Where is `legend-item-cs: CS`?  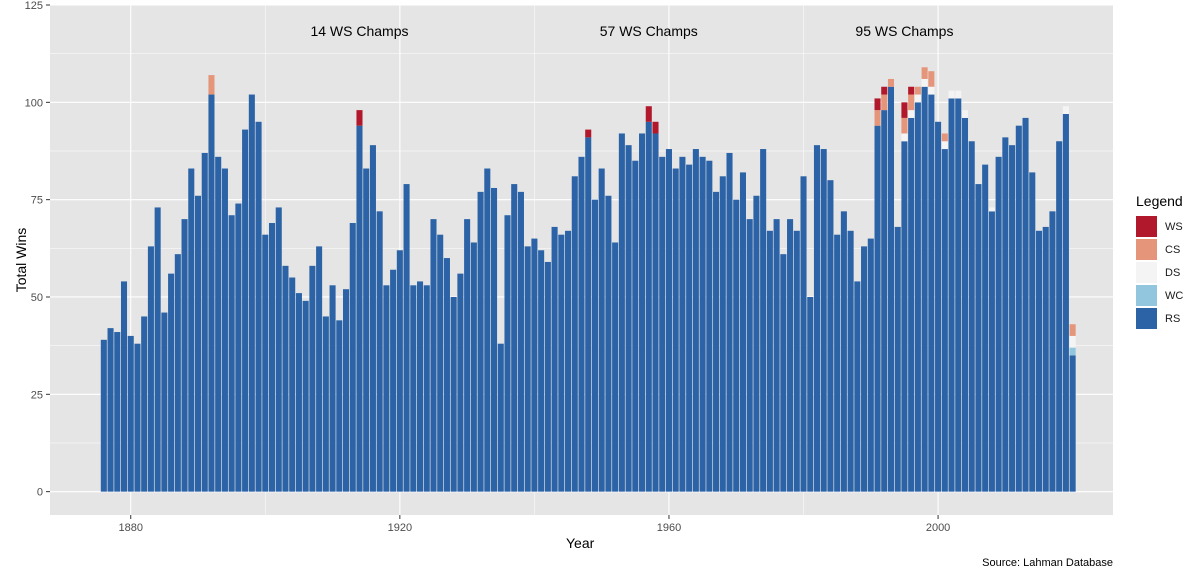
legend-item-cs: CS is located at coordinates (1159, 249).